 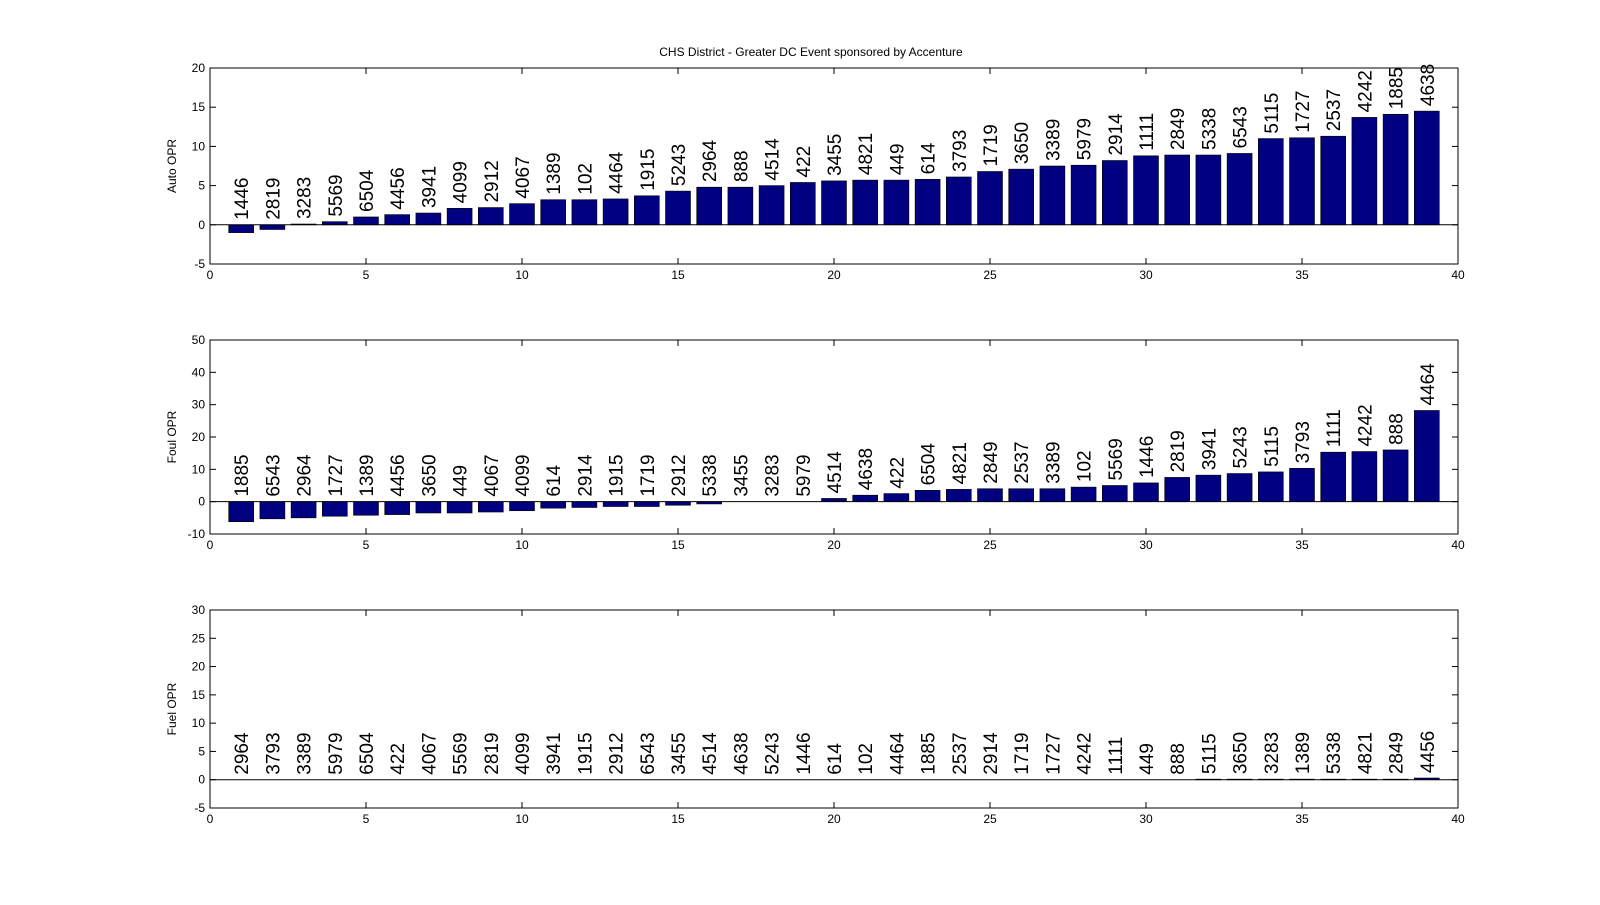 What do you see at coordinates (834, 819) in the screenshot?
I see `chart-3-x-tick-label: 20` at bounding box center [834, 819].